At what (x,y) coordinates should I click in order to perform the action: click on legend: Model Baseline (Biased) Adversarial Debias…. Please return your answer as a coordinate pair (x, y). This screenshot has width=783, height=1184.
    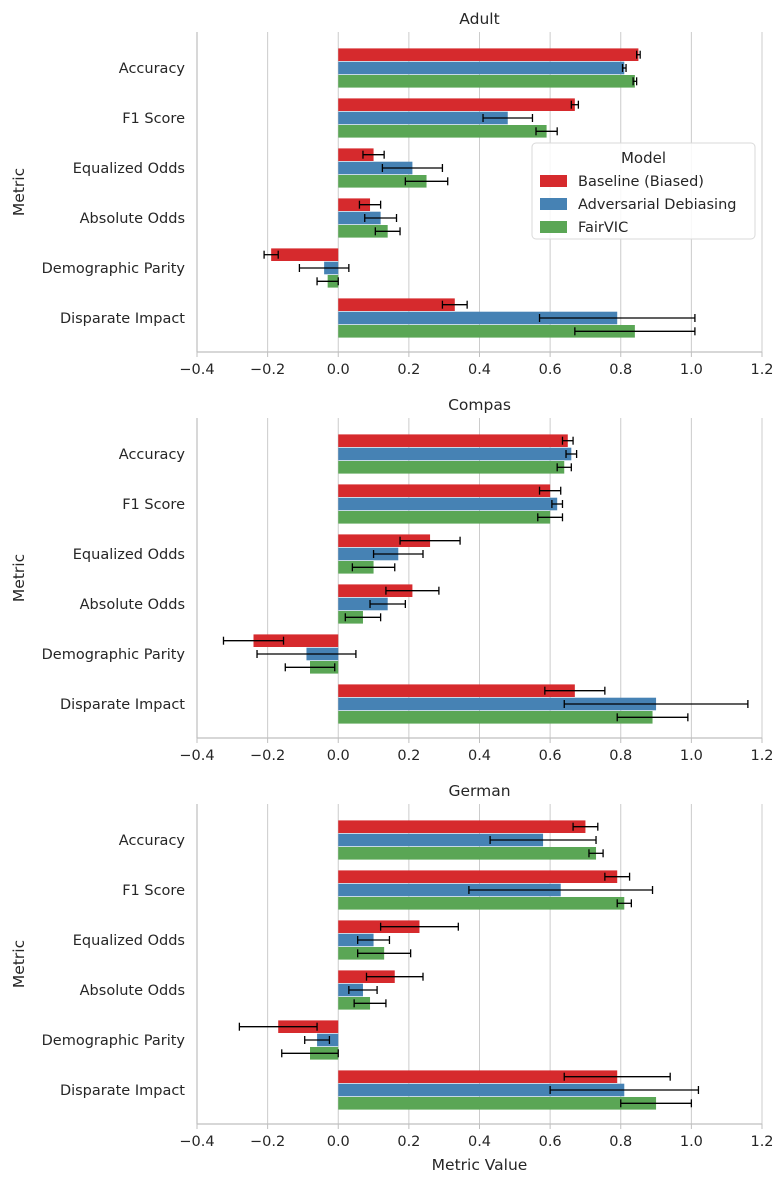
    Looking at the image, I should click on (643, 191).